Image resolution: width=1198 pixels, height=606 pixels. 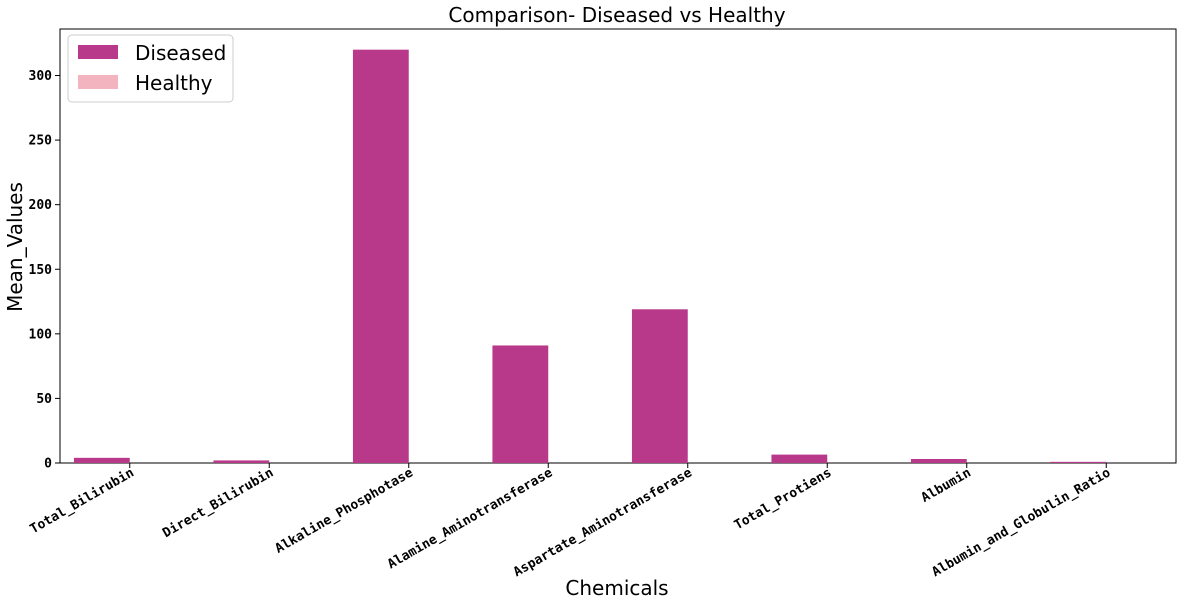 What do you see at coordinates (41, 141) in the screenshot?
I see `y-tick-label: 250` at bounding box center [41, 141].